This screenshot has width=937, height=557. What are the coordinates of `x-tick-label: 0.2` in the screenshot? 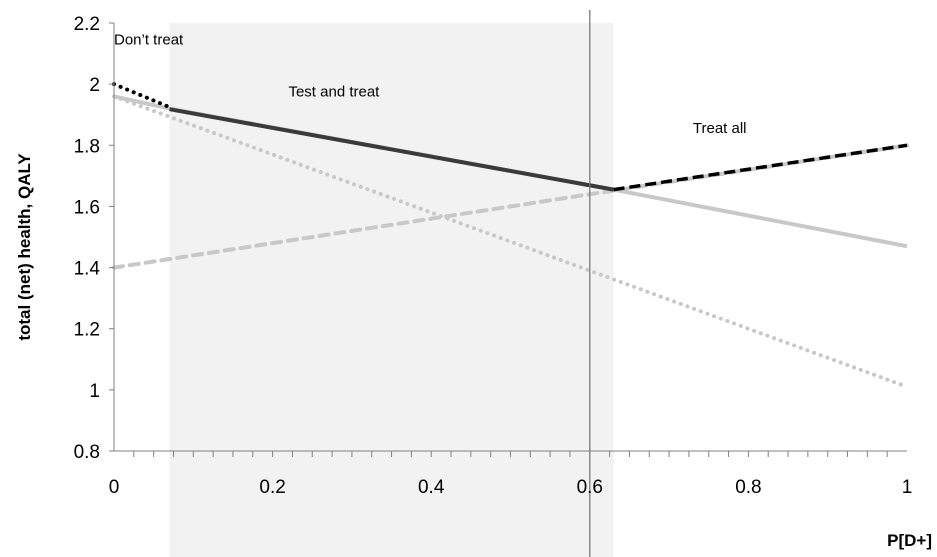 It's located at (272, 487).